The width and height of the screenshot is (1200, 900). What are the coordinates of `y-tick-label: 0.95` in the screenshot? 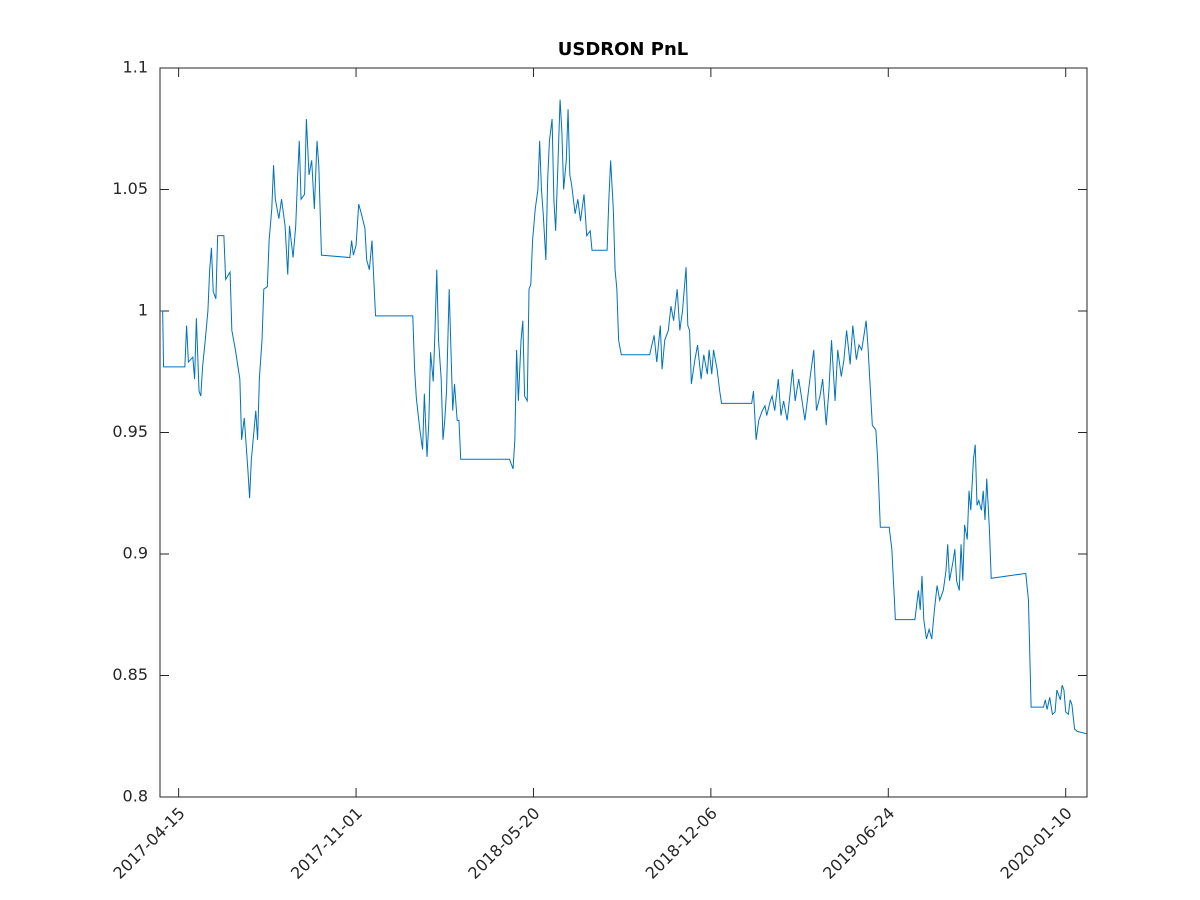 It's located at (130, 431).